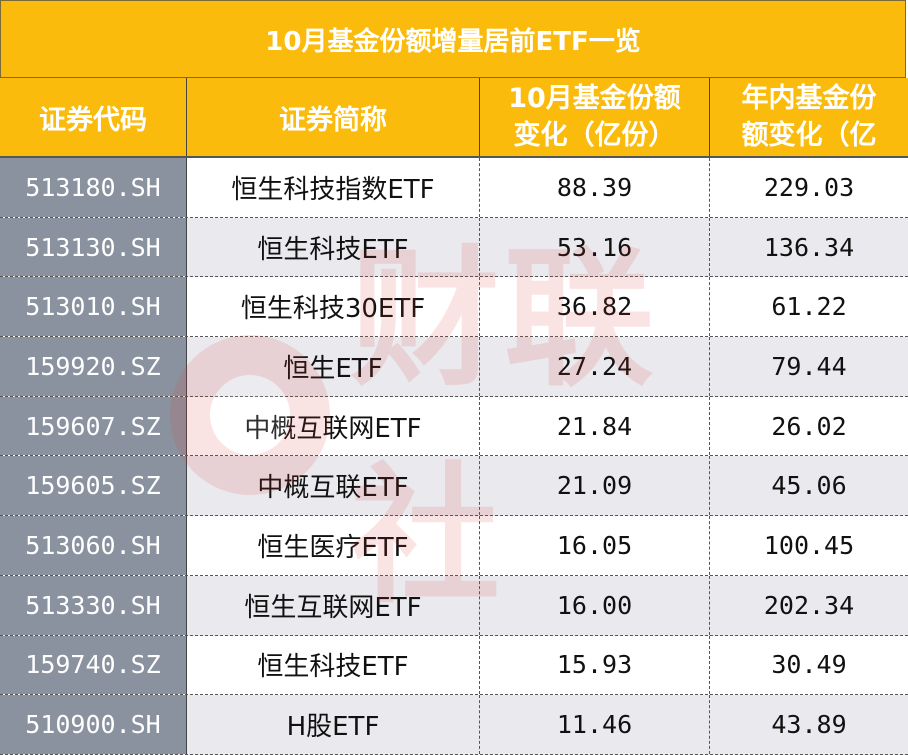  Describe the element at coordinates (595, 117) in the screenshot. I see `header-oct-change: 10月基金份额 变化（亿份）` at that location.